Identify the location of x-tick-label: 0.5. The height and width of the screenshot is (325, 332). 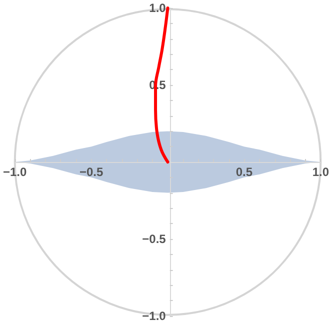
(244, 172).